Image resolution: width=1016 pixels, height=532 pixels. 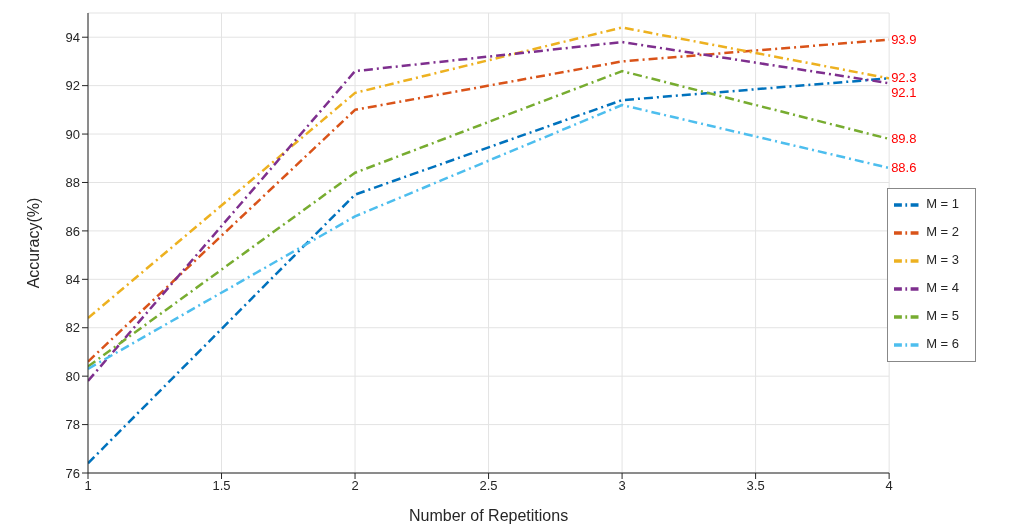 I want to click on x-tick-label: 2.5, so click(x=488, y=486).